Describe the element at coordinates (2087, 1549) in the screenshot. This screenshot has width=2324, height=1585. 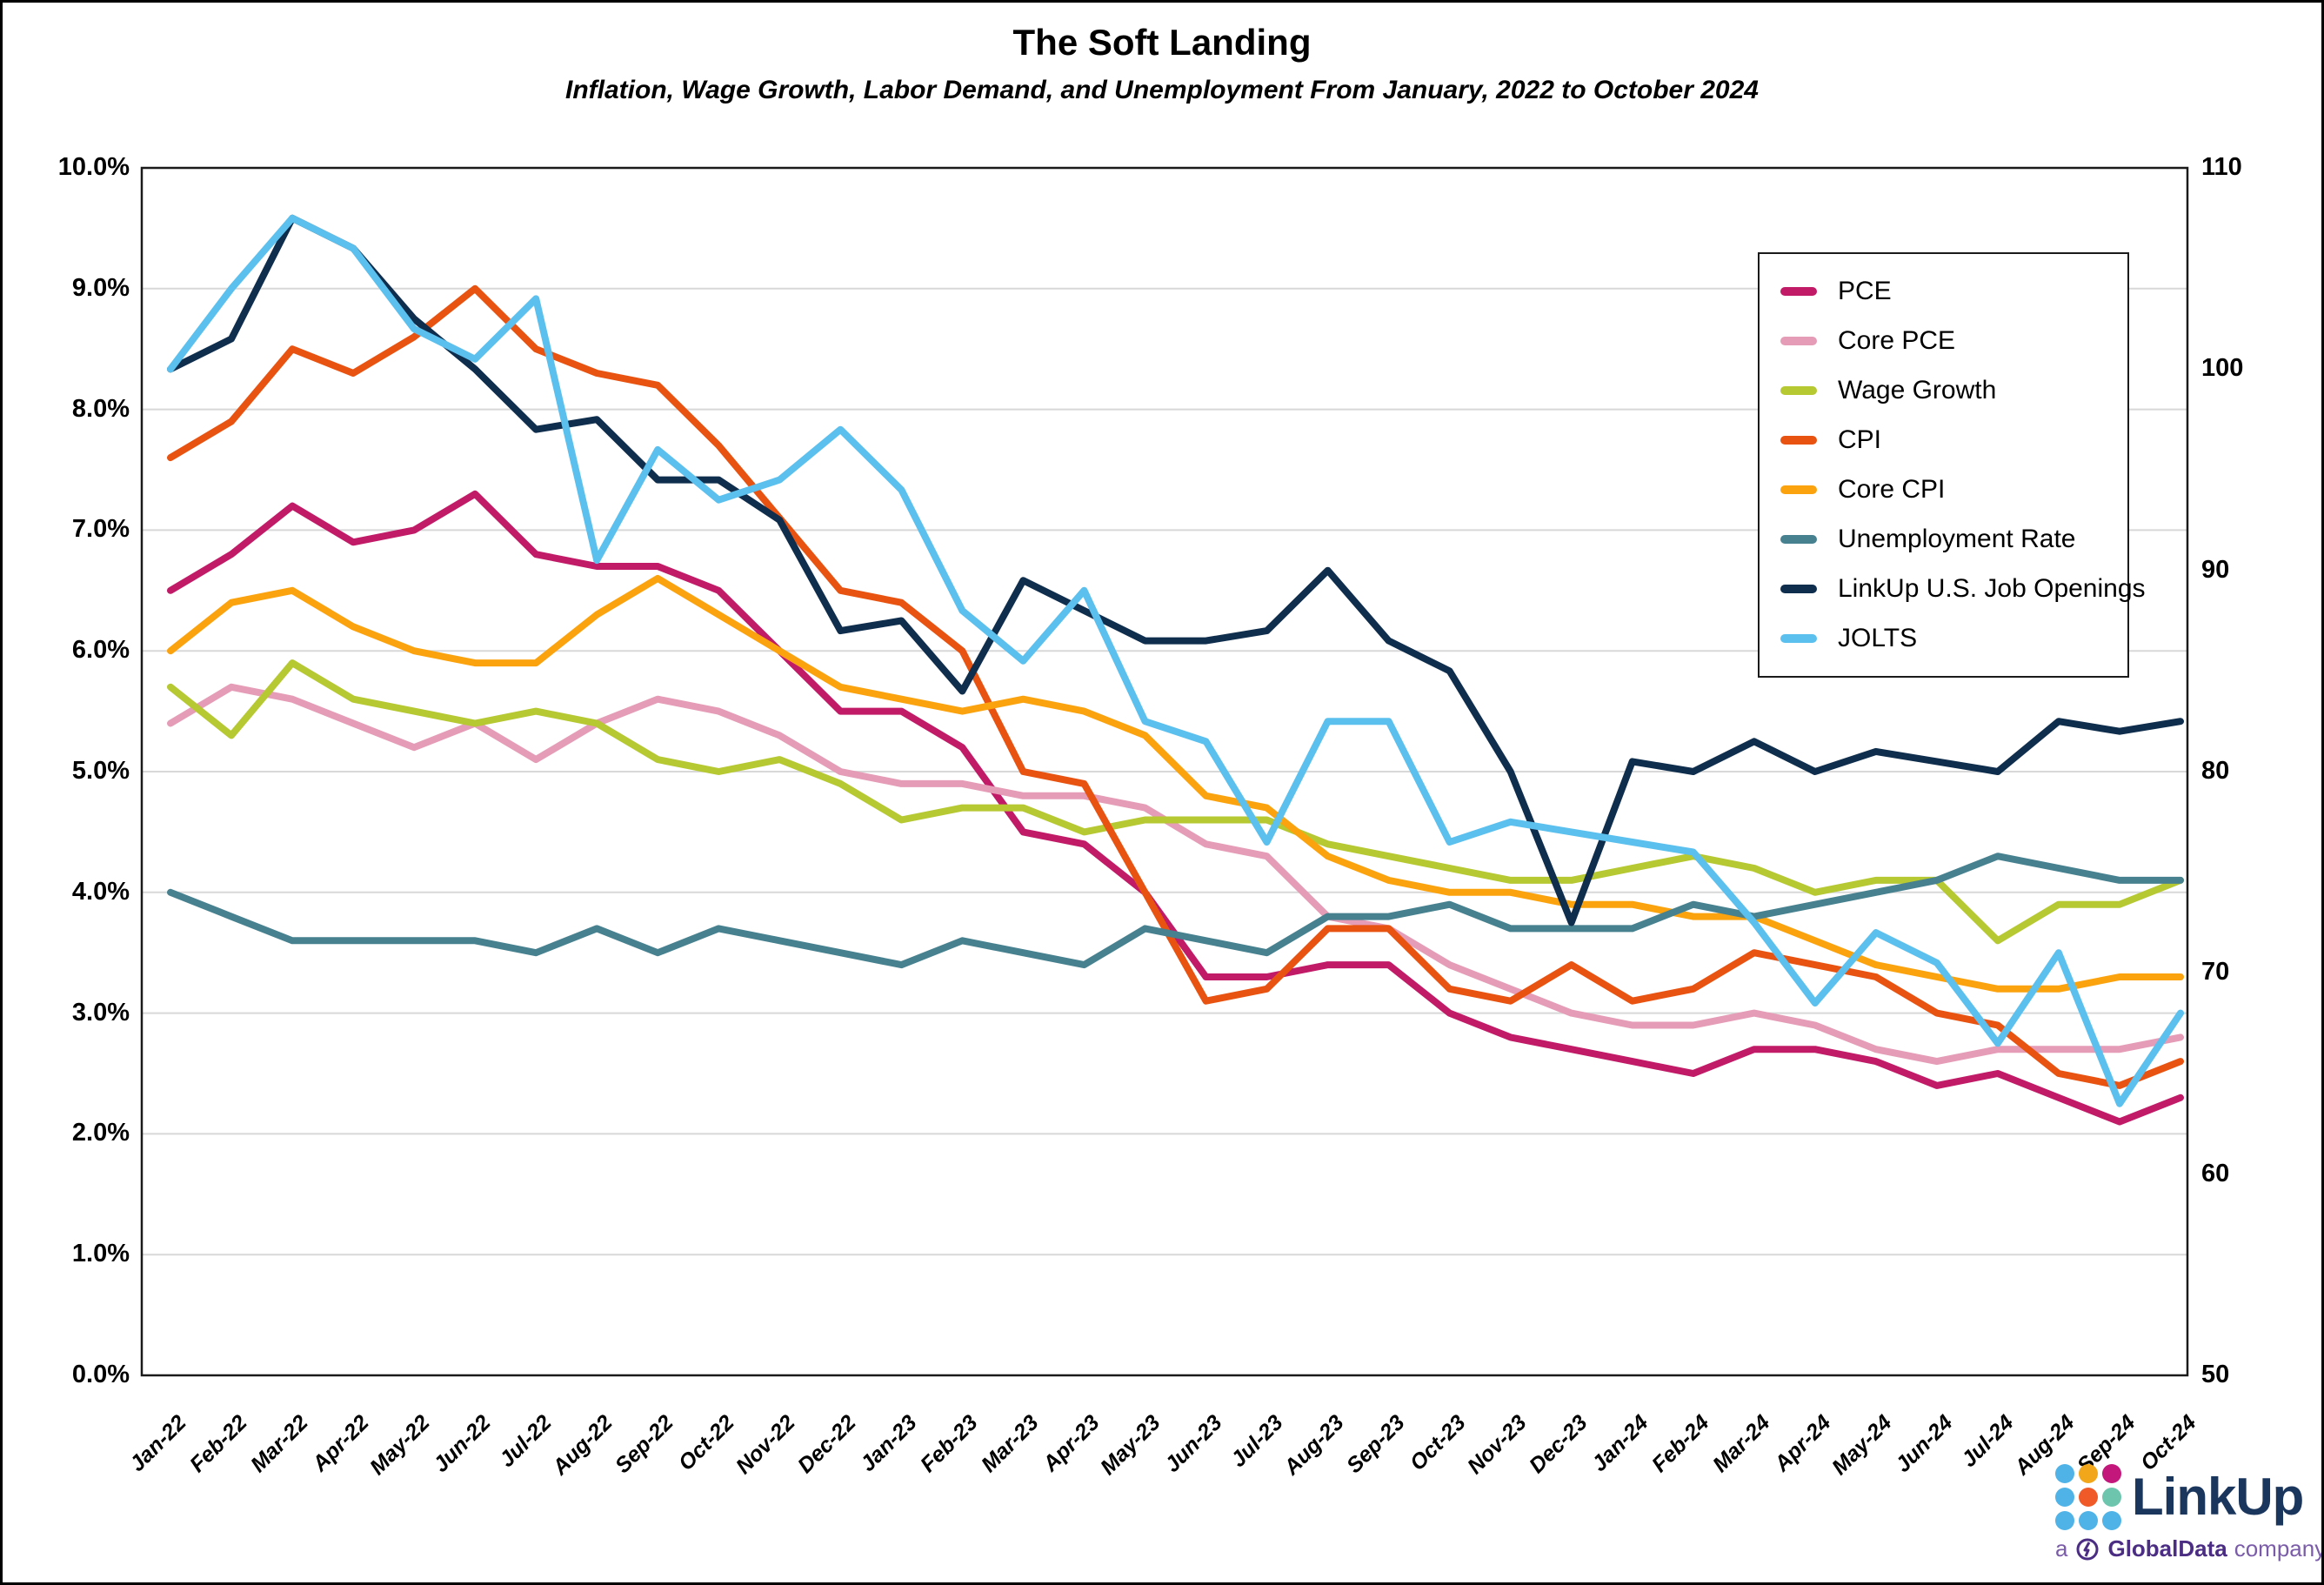
I see `globaldata-icon` at that location.